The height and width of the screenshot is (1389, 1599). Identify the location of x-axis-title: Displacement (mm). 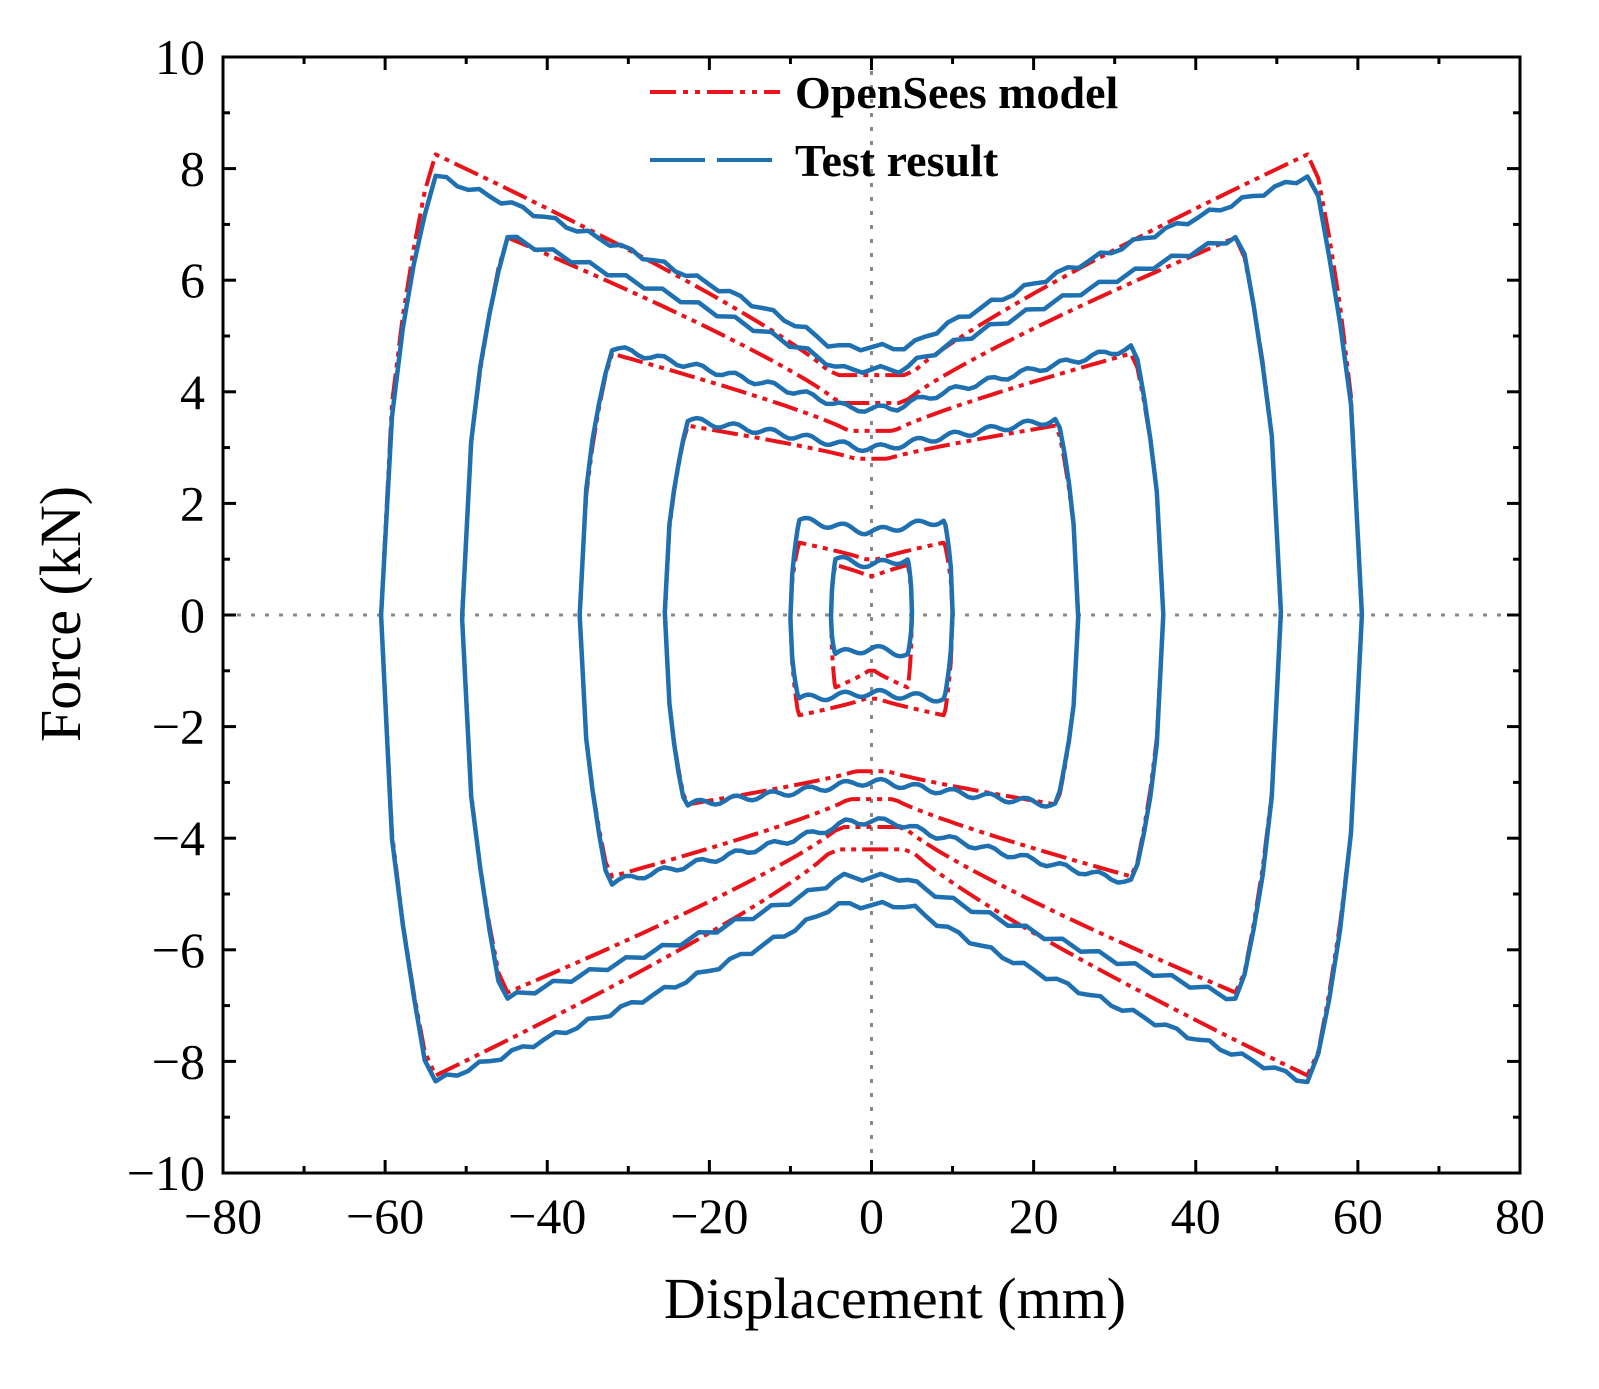
(895, 1298).